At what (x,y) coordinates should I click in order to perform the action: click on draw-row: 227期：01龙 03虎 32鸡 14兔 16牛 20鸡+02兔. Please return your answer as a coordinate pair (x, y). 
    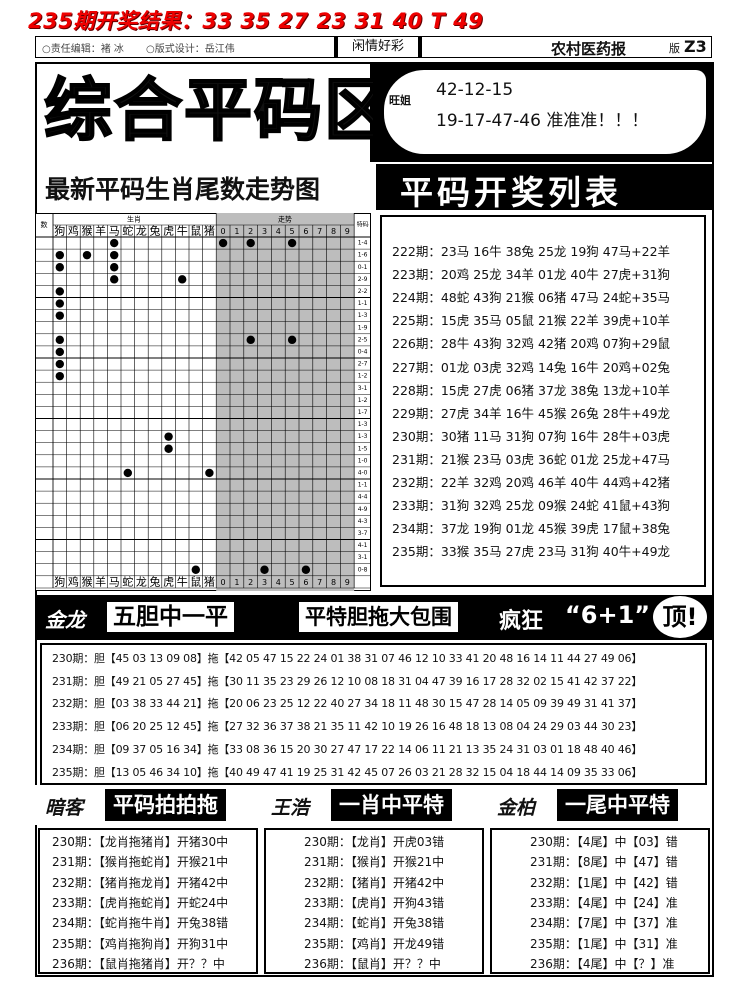
    Looking at the image, I should click on (531, 367).